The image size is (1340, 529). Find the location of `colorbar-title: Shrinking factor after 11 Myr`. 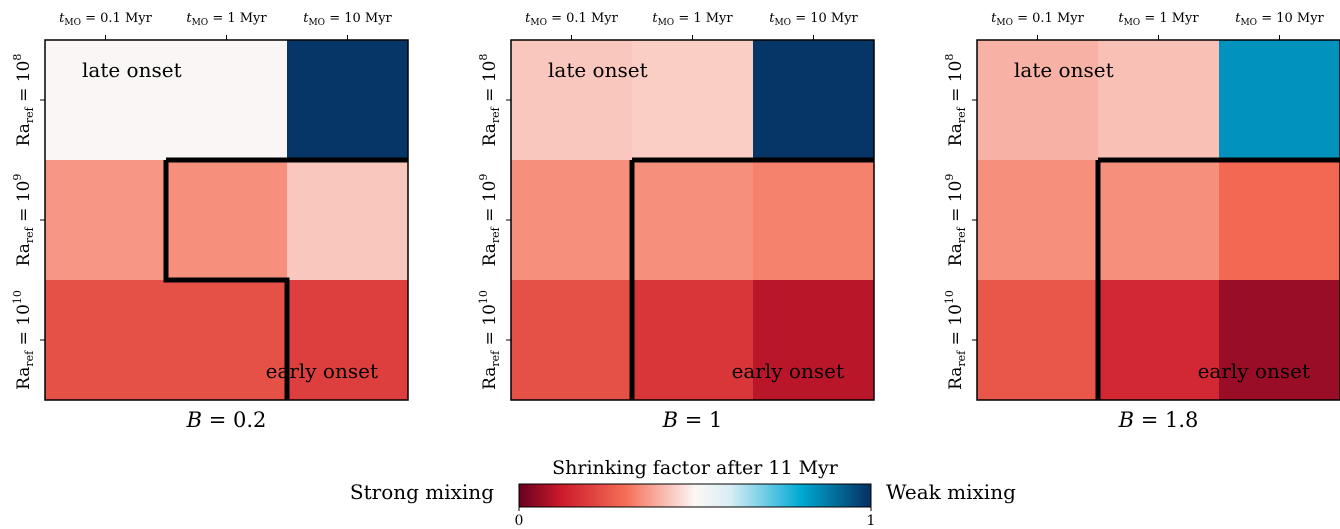

colorbar-title: Shrinking factor after 11 Myr is located at coordinates (695, 468).